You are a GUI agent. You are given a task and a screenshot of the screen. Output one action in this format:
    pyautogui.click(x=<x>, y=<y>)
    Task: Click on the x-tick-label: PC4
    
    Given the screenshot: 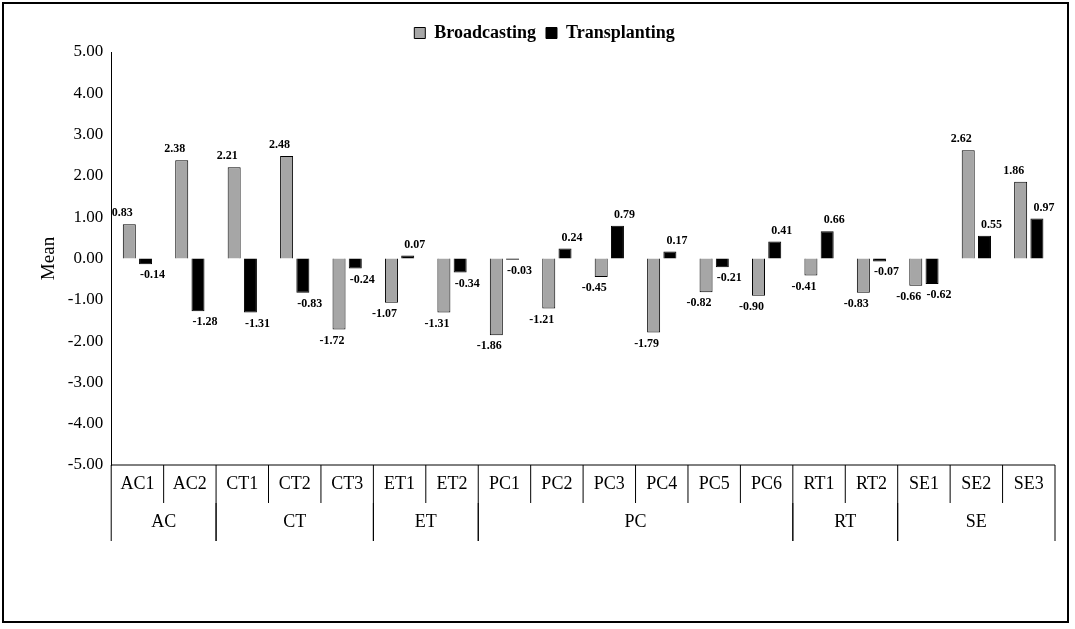 What is the action you would take?
    pyautogui.click(x=662, y=482)
    